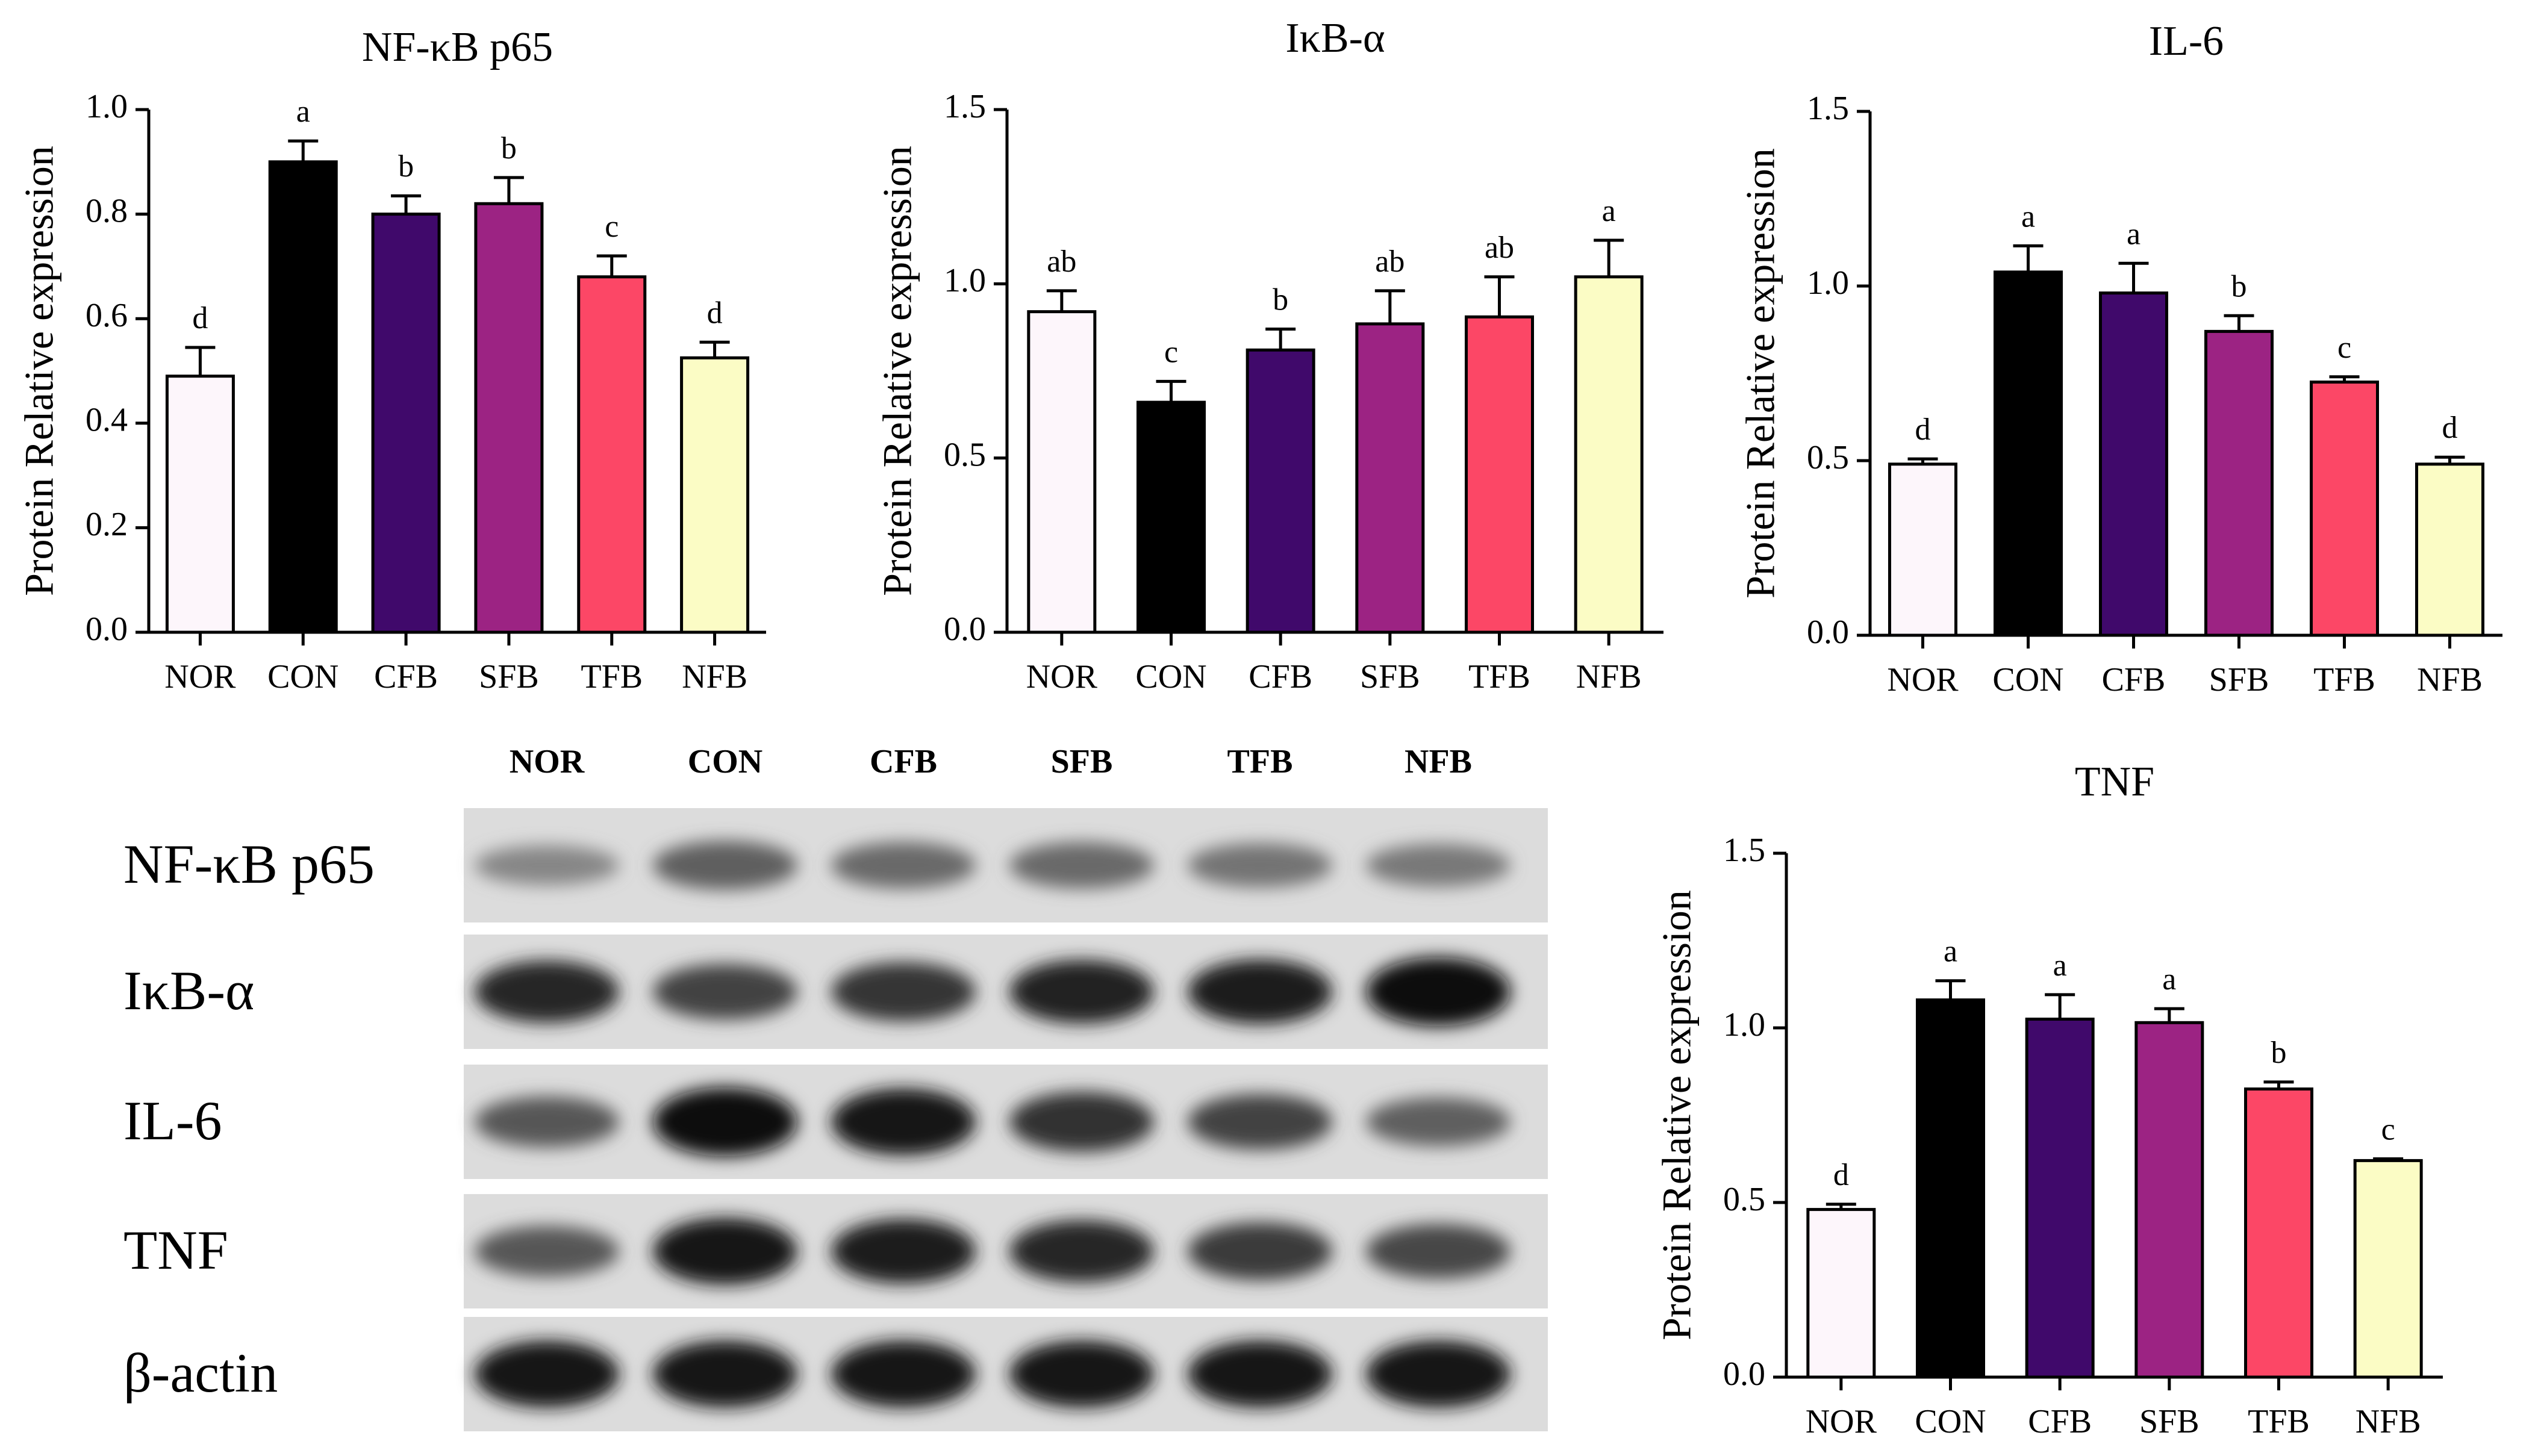 Image resolution: width=2538 pixels, height=1456 pixels. What do you see at coordinates (172, 1121) in the screenshot?
I see `blot-row-label: IL-6` at bounding box center [172, 1121].